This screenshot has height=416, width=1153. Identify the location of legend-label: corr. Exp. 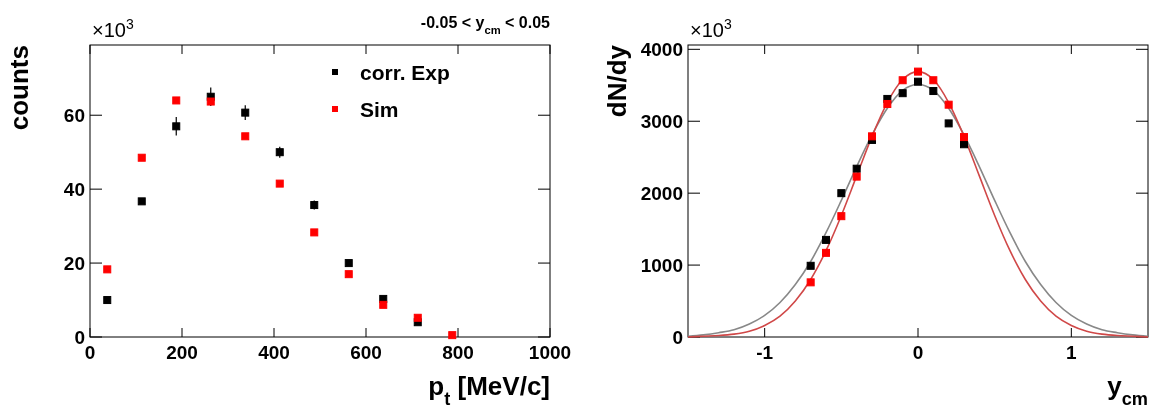
(405, 72).